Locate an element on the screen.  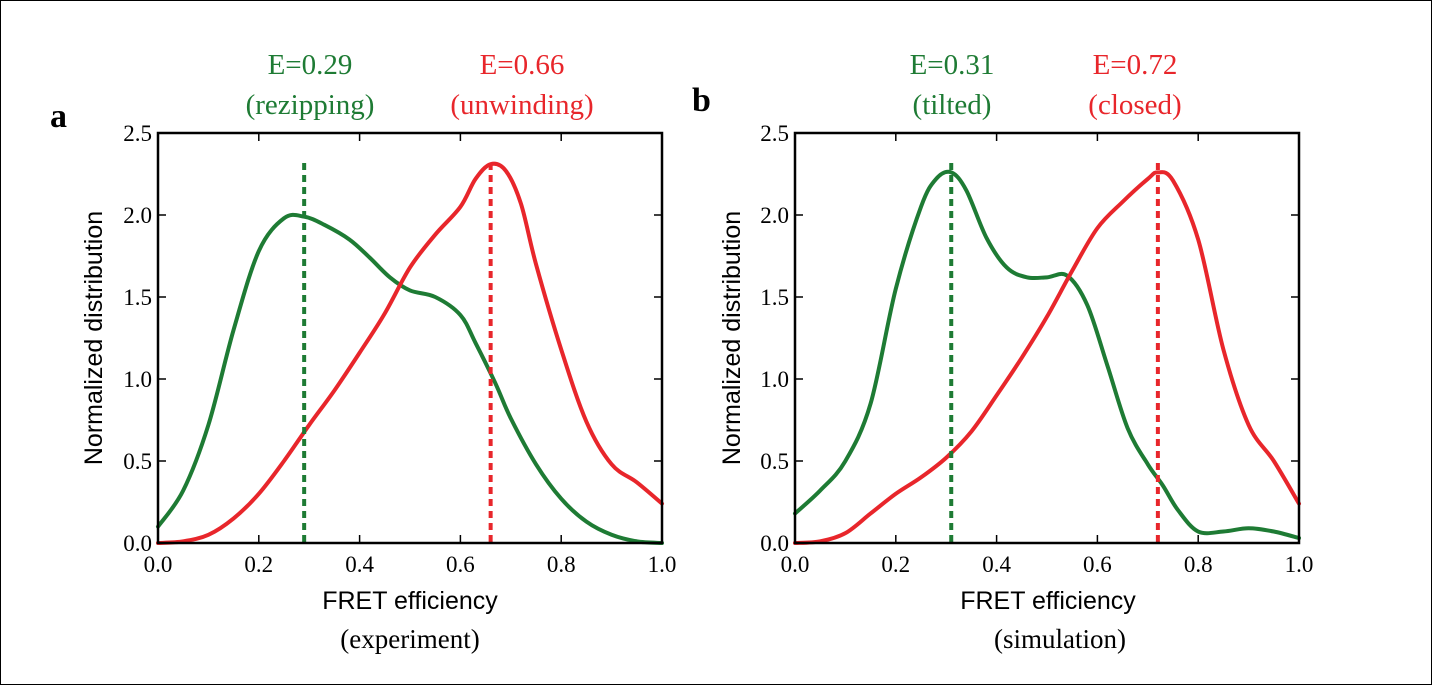
panel-a-markers is located at coordinates (397, 350).